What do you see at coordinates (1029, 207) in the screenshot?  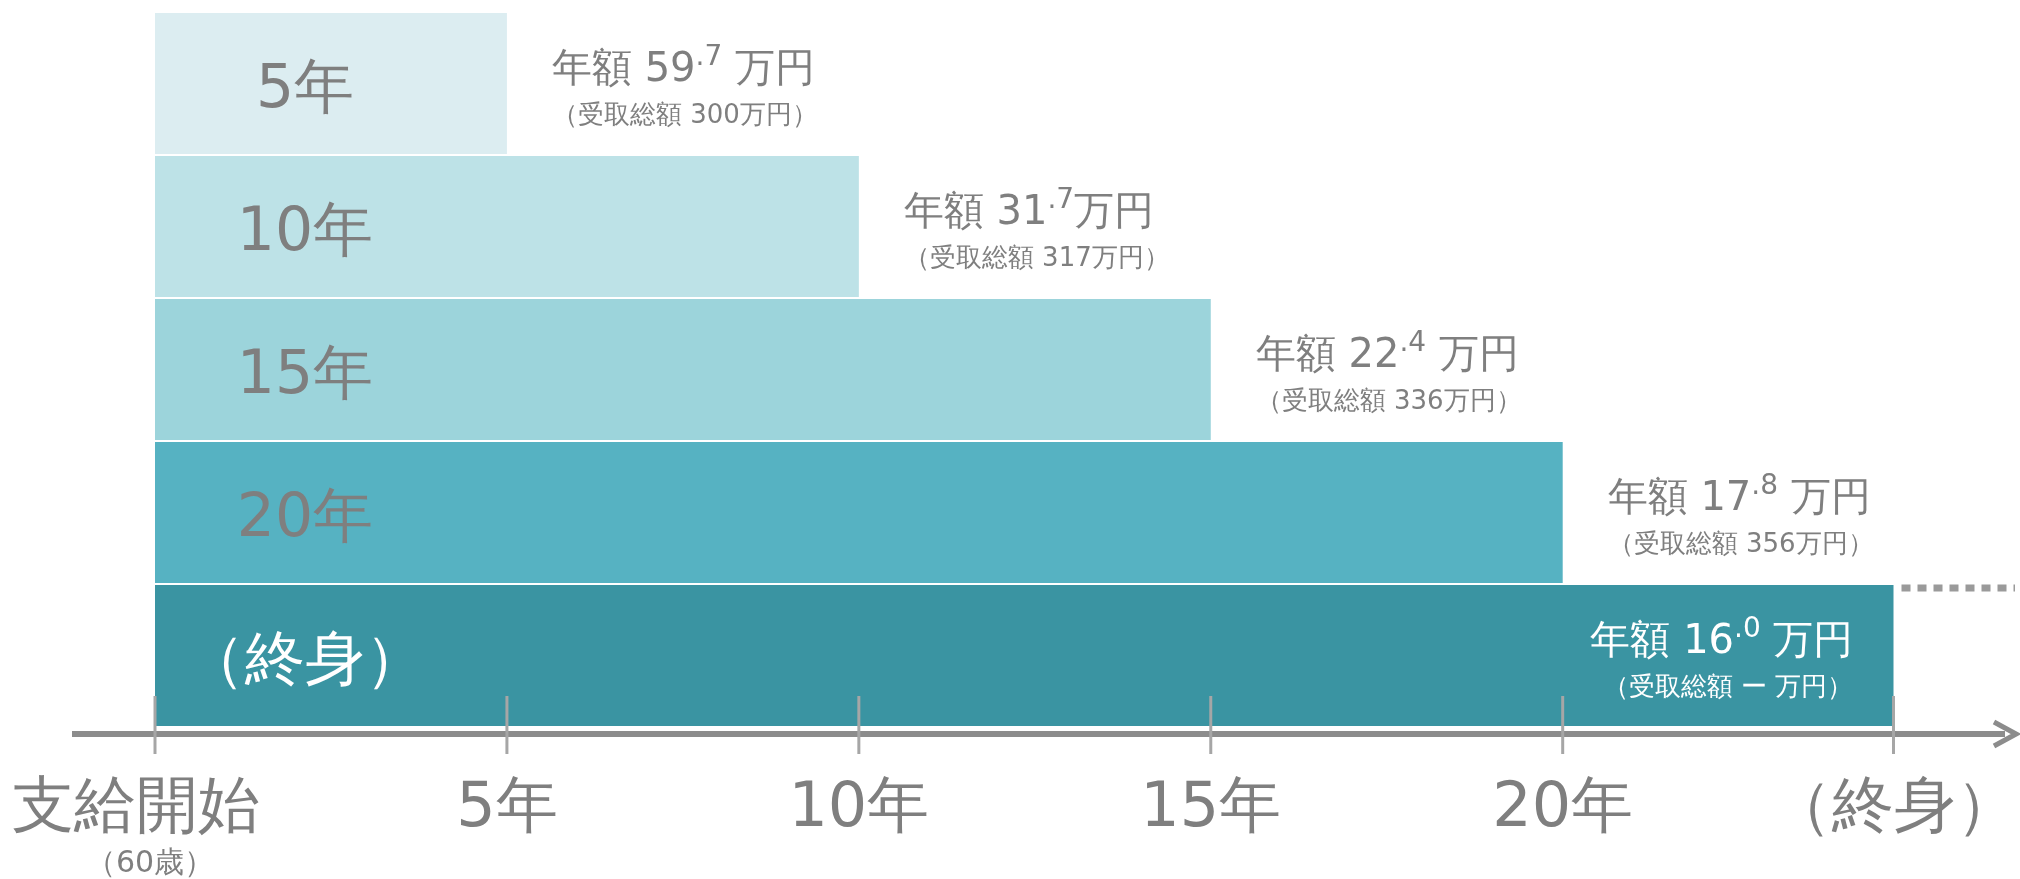 I see `data-label: 年額 31$^{.7}$万円` at bounding box center [1029, 207].